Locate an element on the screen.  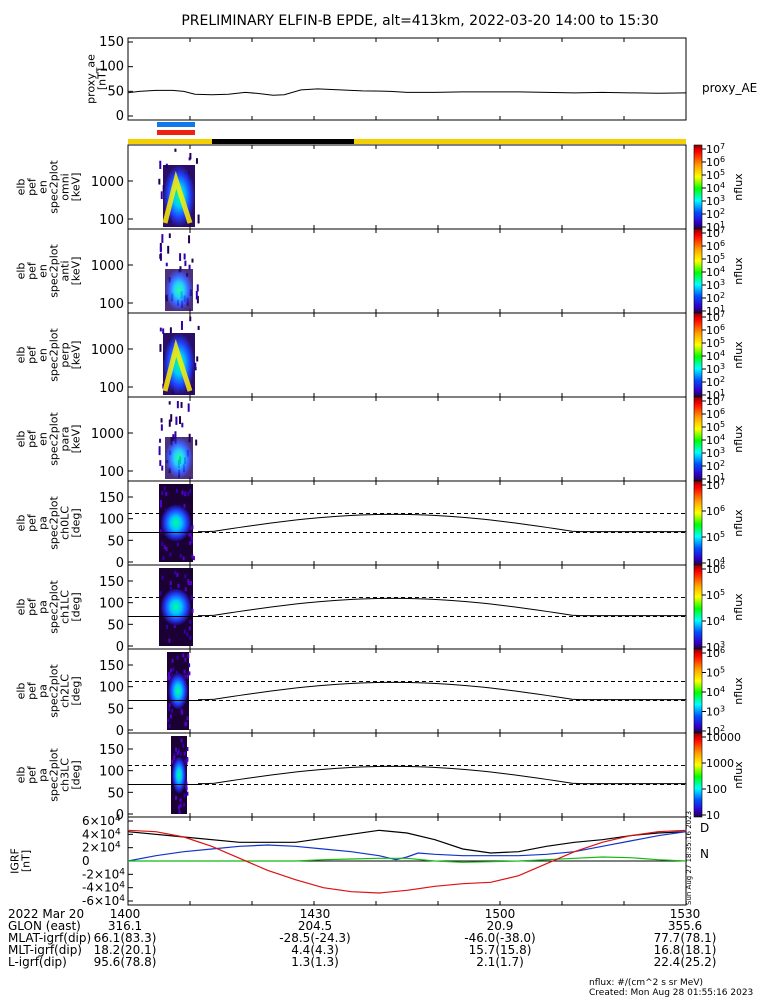
spec-anti-colorbar is located at coordinates (698, 271).